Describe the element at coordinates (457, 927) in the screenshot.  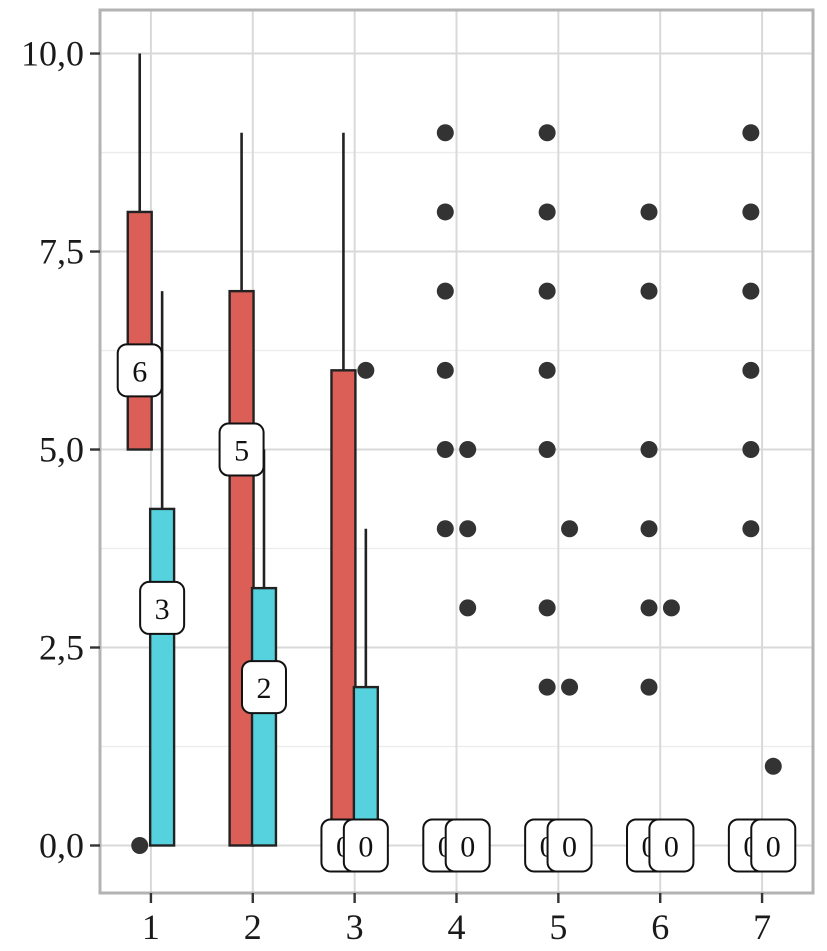
I see `x-tick-label: 4` at that location.